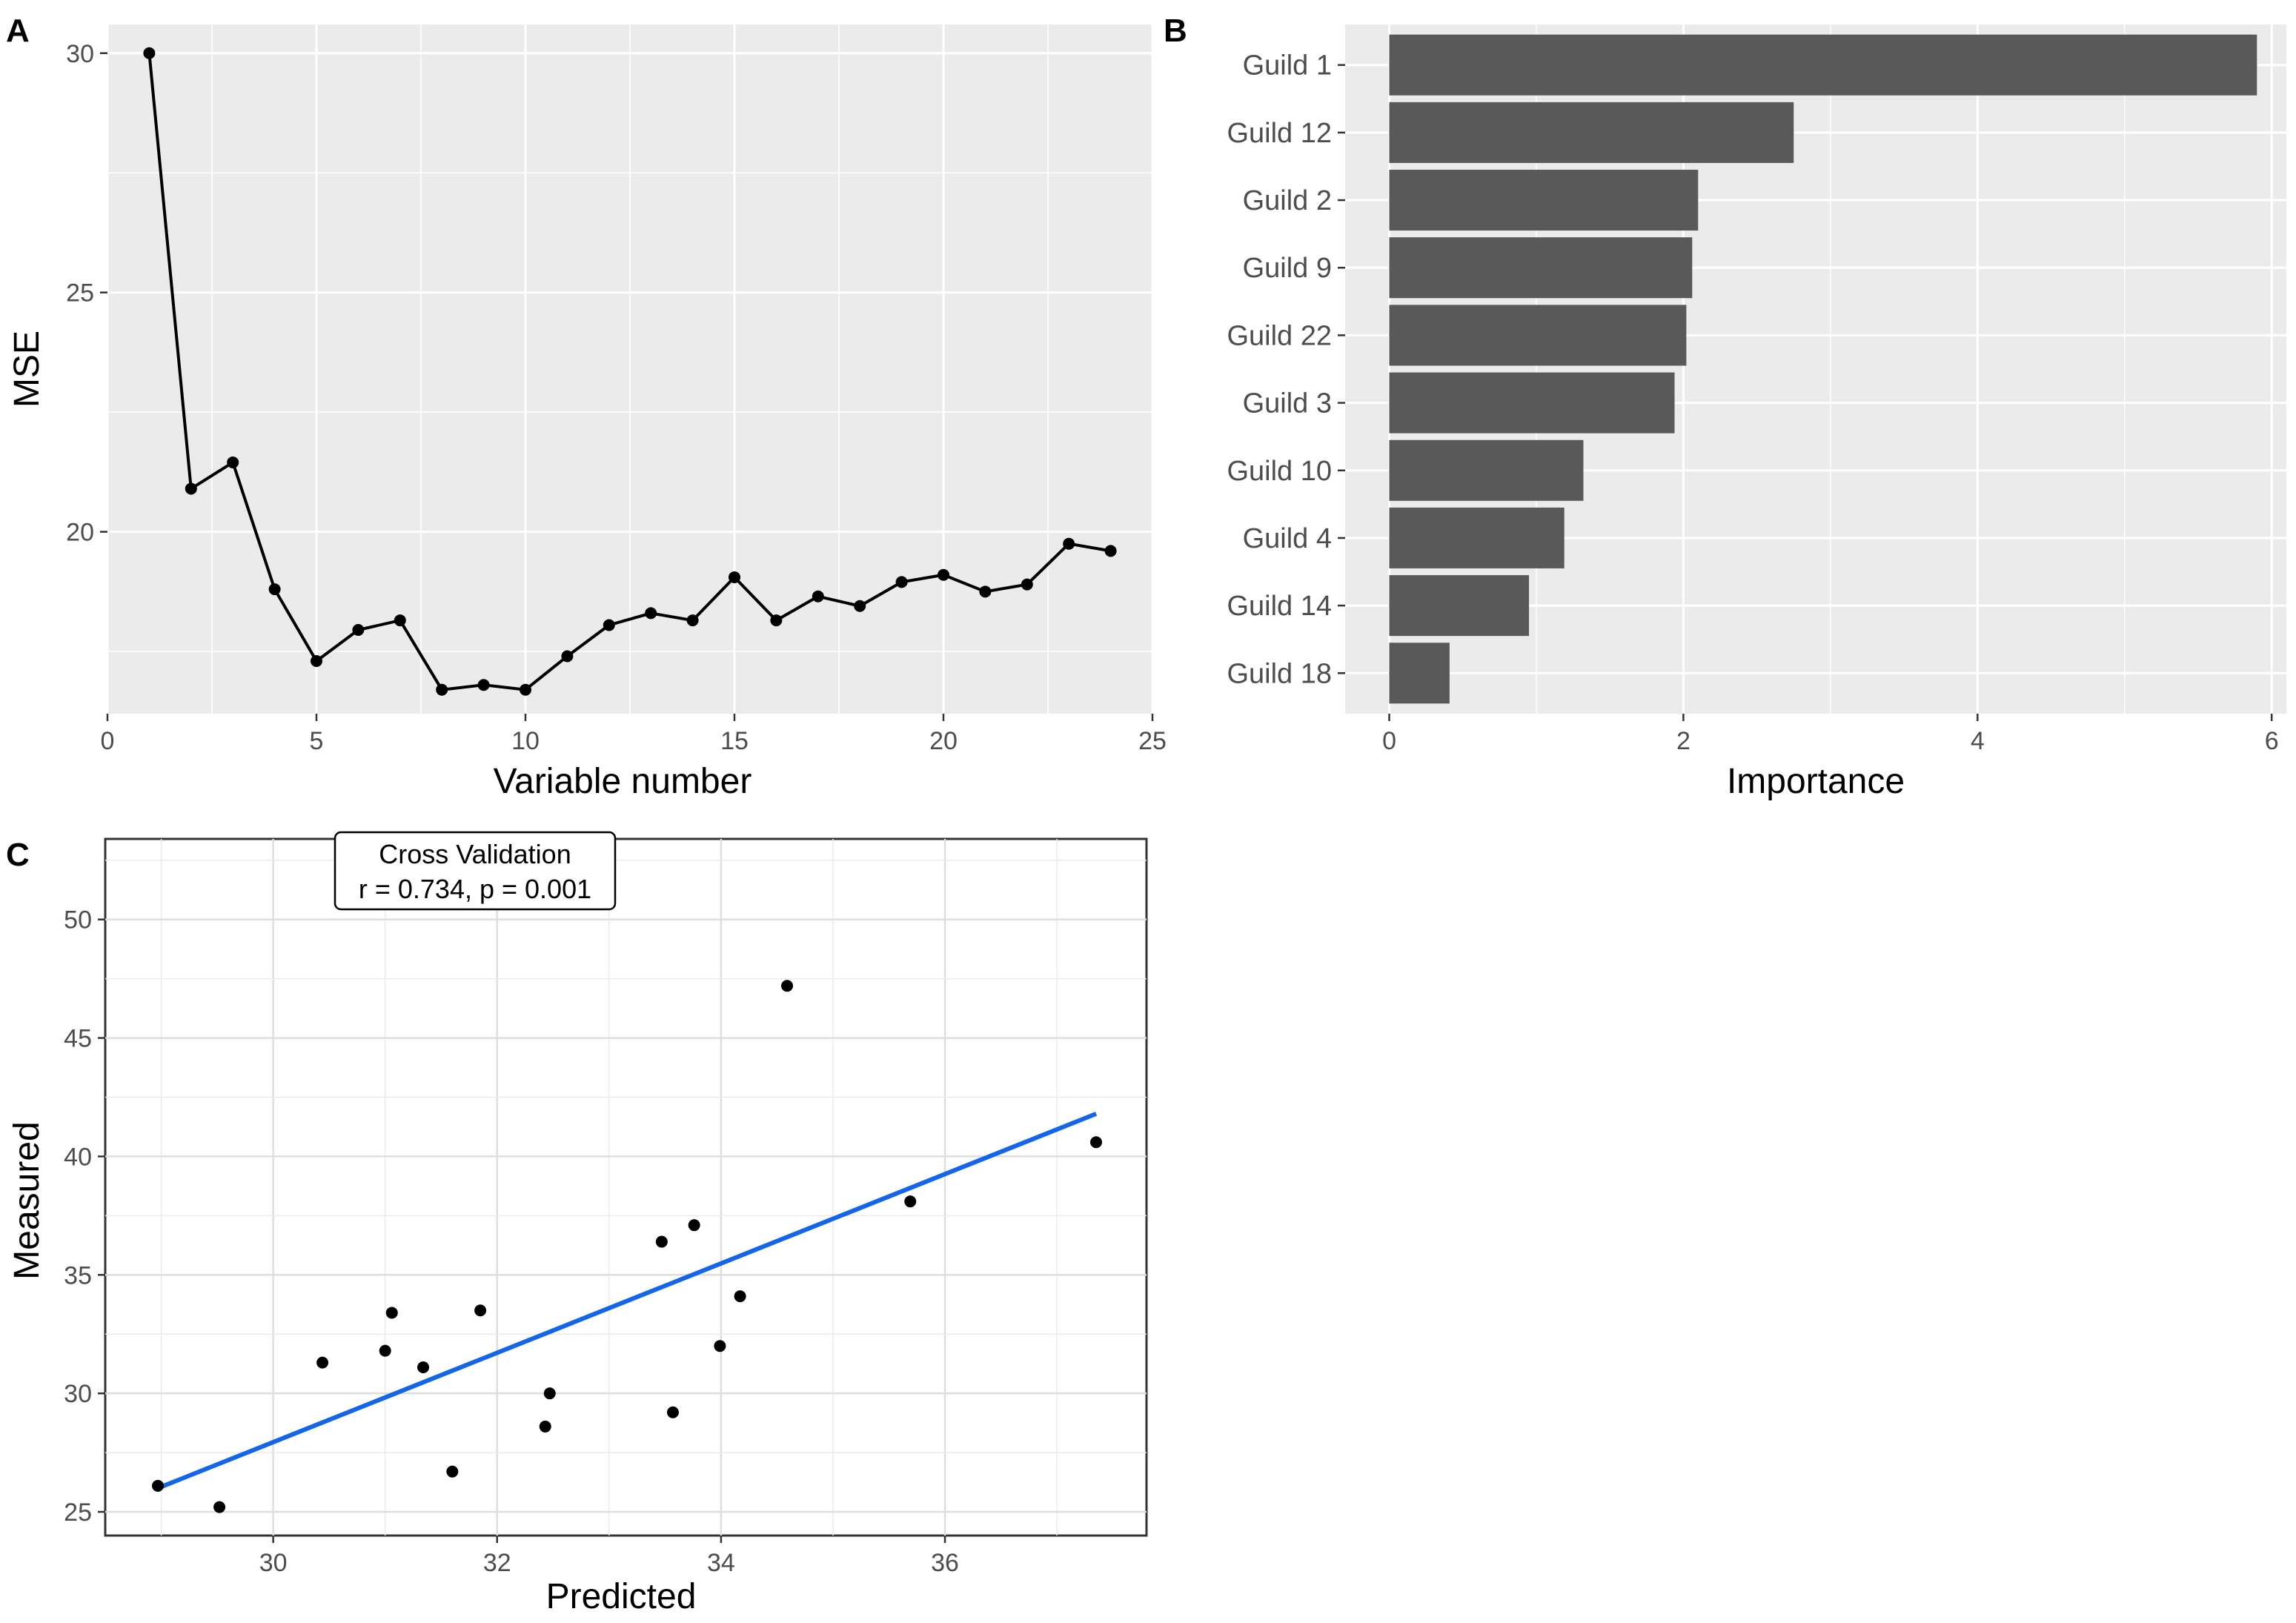 The height and width of the screenshot is (1623, 2296). I want to click on panel-b-category-label: Guild 9, so click(1287, 268).